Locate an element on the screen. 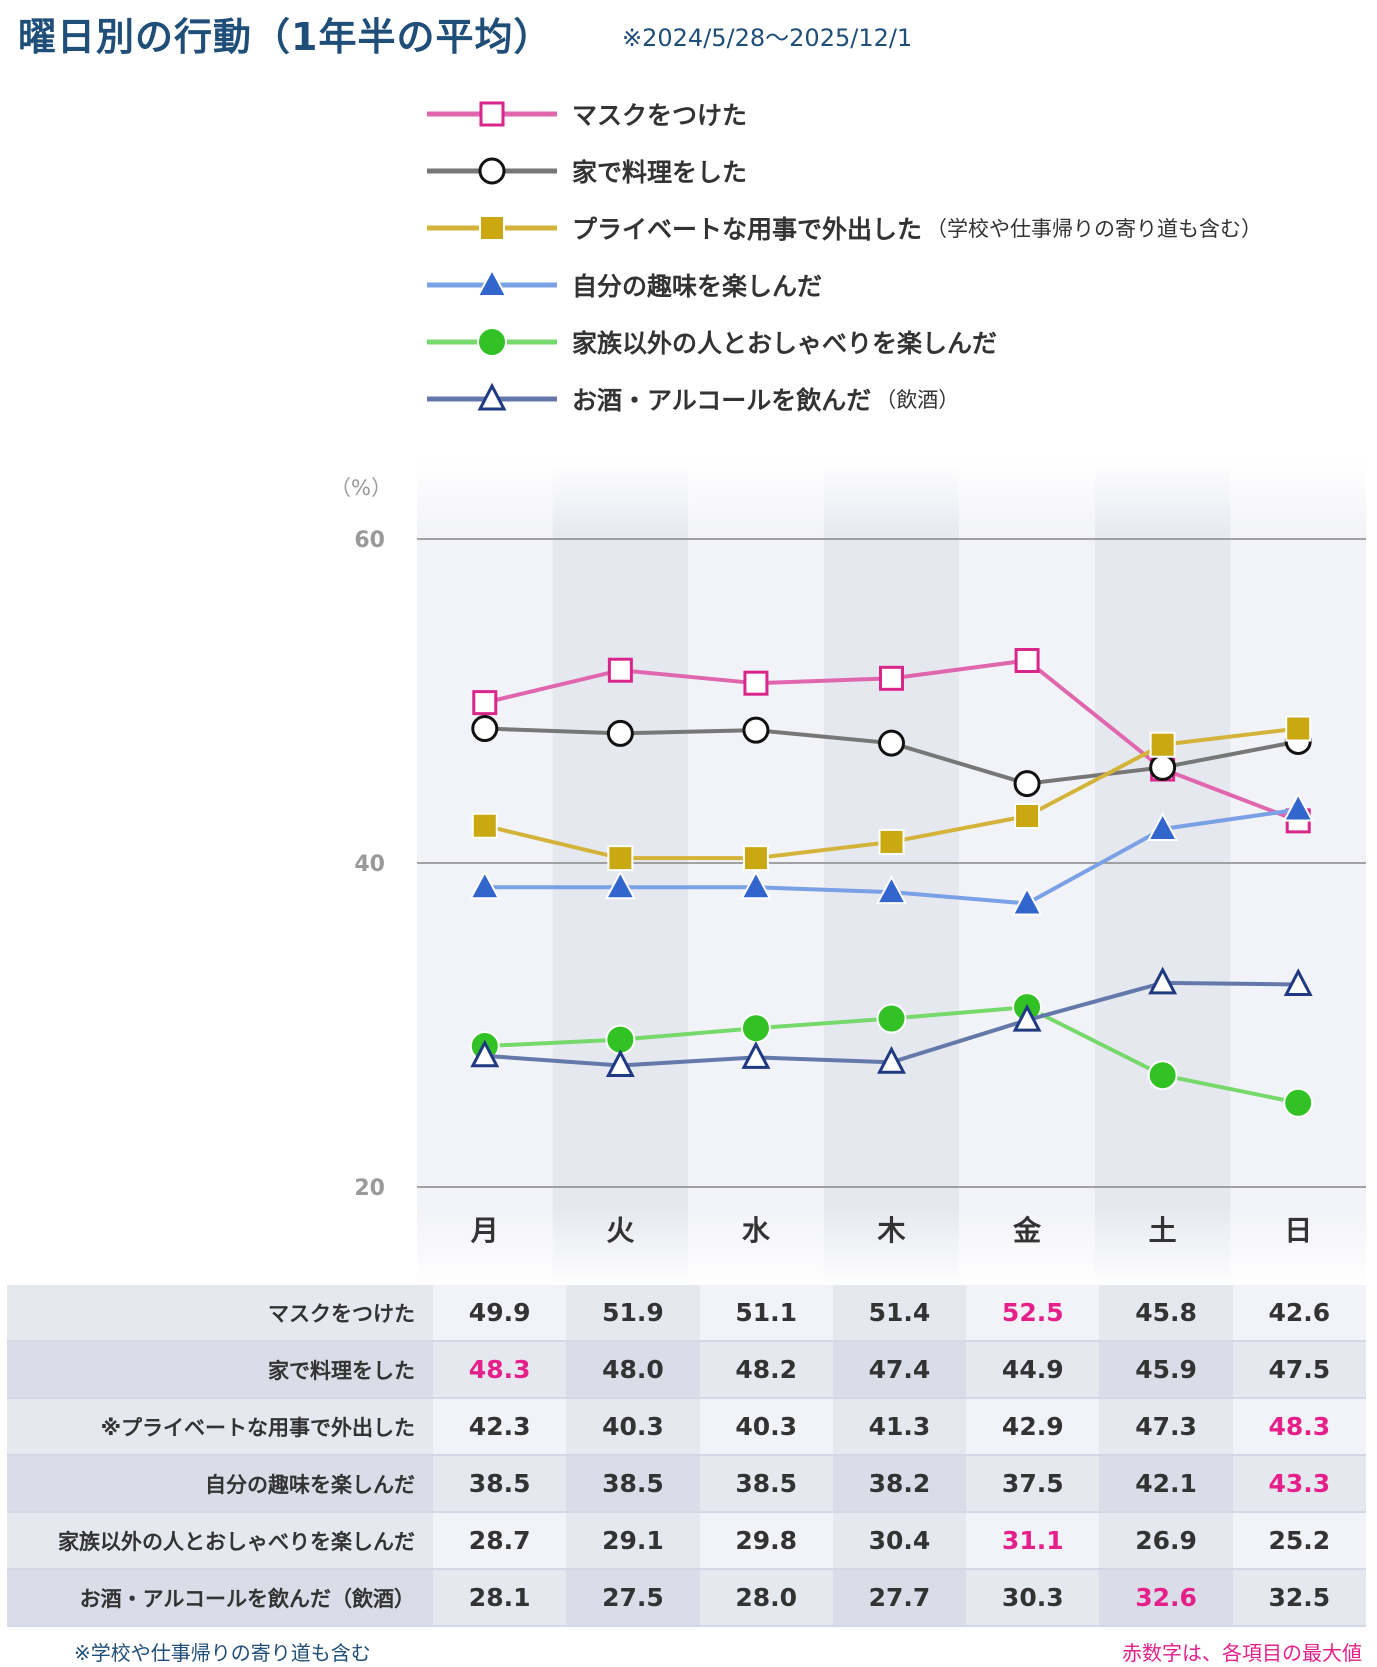 The width and height of the screenshot is (1377, 1667). legend-item: マスクをつけた is located at coordinates (843, 113).